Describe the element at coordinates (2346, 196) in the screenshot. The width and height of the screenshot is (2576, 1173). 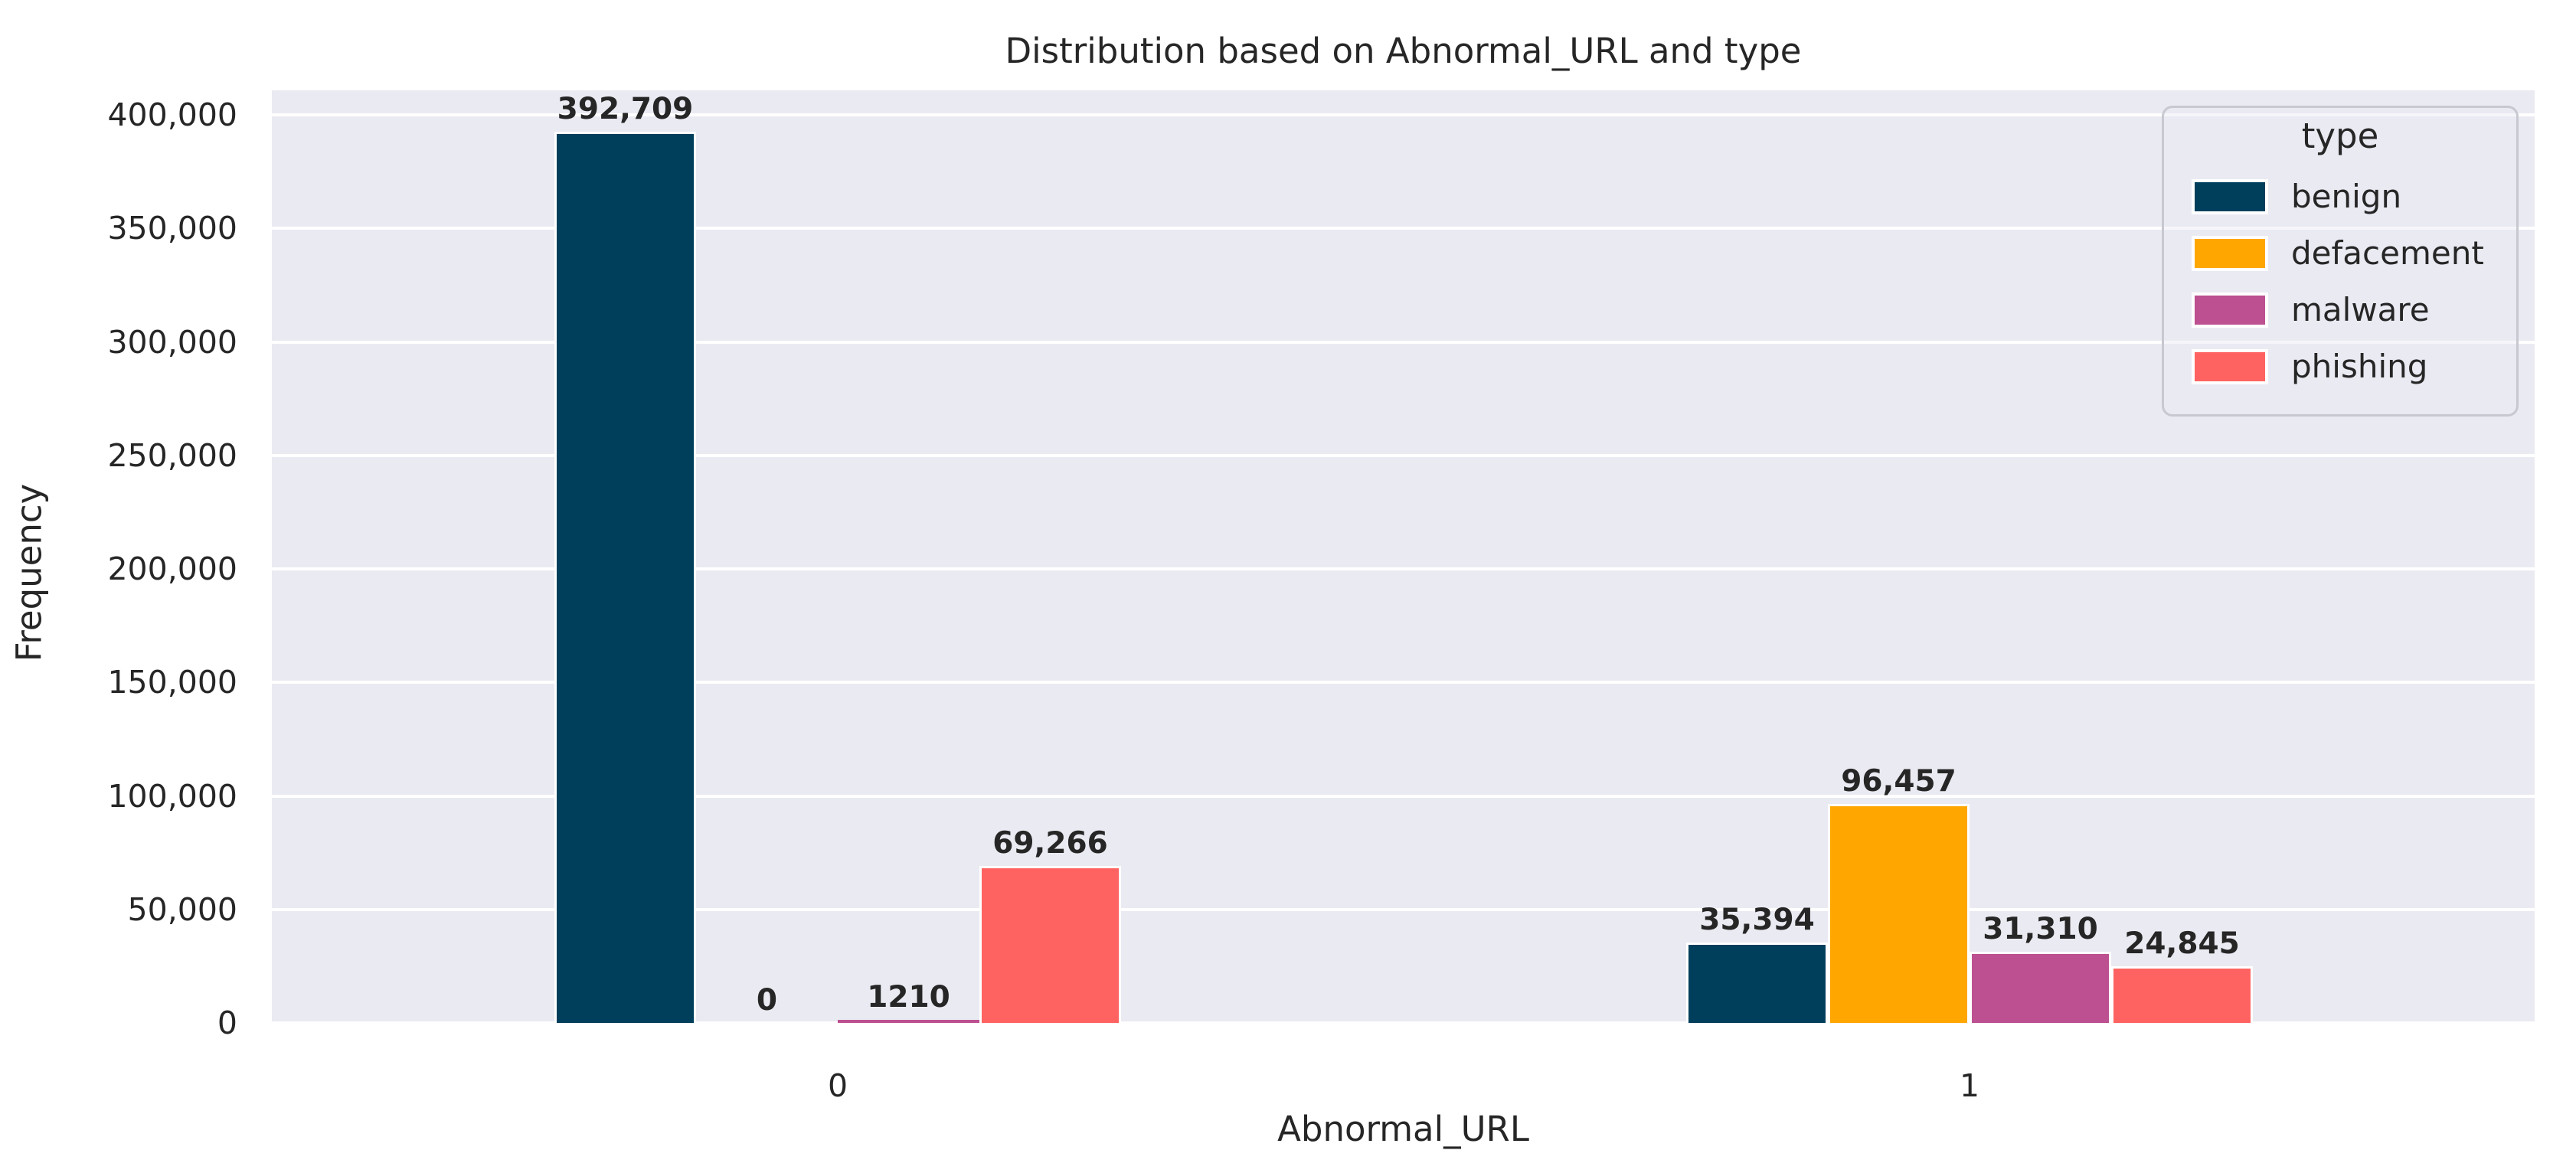
I see `legend-label-benign: benign` at that location.